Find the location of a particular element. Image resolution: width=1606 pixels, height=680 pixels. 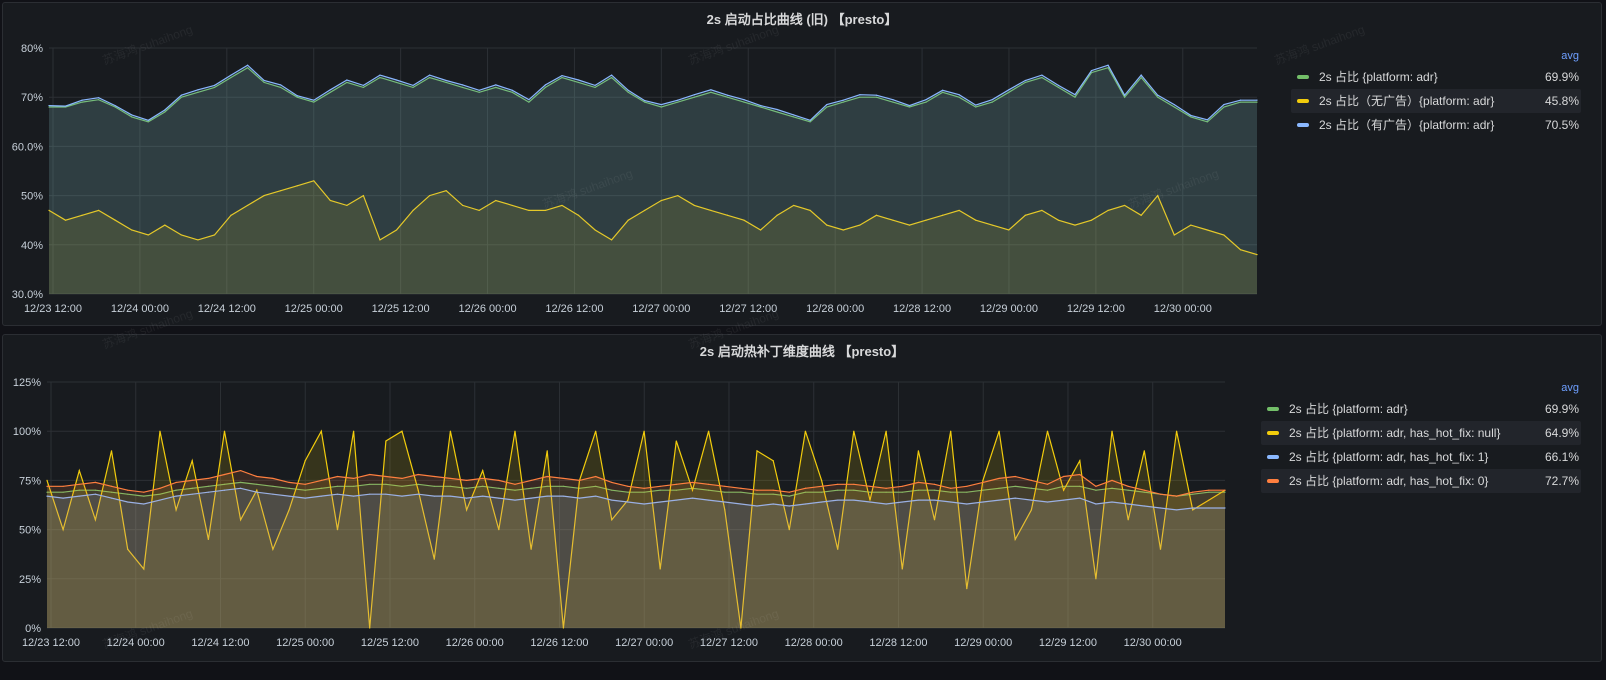

x-tick-label: 12/26 12:00 is located at coordinates (559, 643).